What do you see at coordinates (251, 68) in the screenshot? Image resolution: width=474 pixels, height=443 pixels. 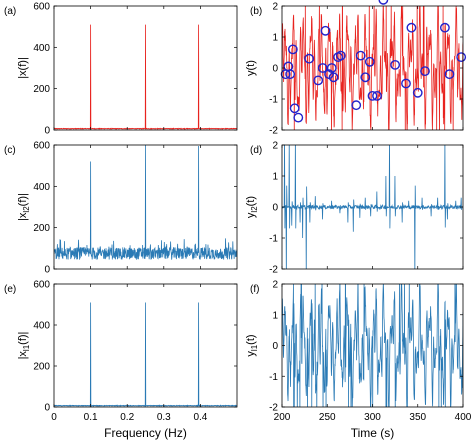 I see `y-axis-label: y(t)` at bounding box center [251, 68].